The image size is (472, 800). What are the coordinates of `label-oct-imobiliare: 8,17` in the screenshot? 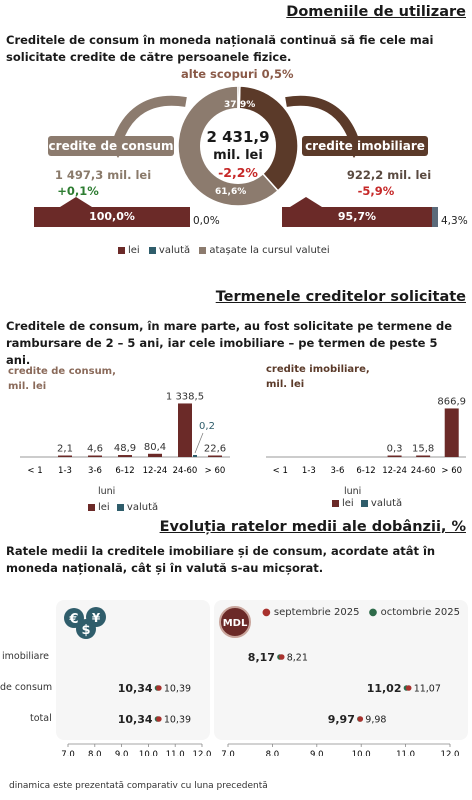 It's located at (261, 657).